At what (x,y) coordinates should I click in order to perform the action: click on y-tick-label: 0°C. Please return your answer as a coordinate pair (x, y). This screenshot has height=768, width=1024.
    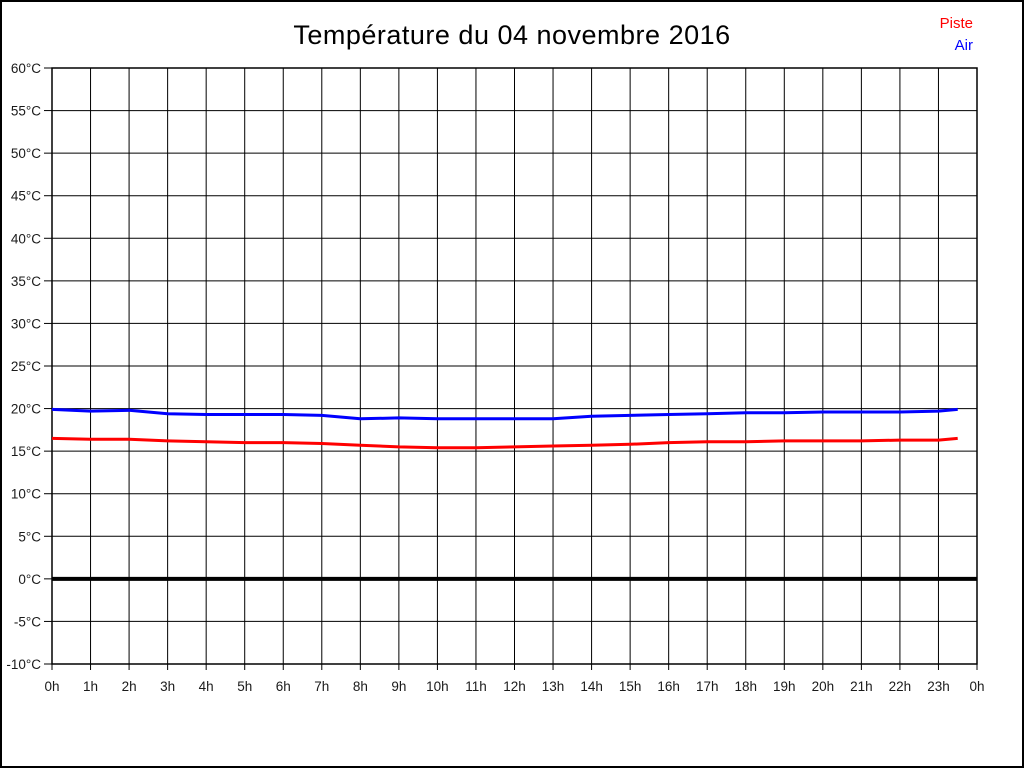
    Looking at the image, I should click on (29, 579).